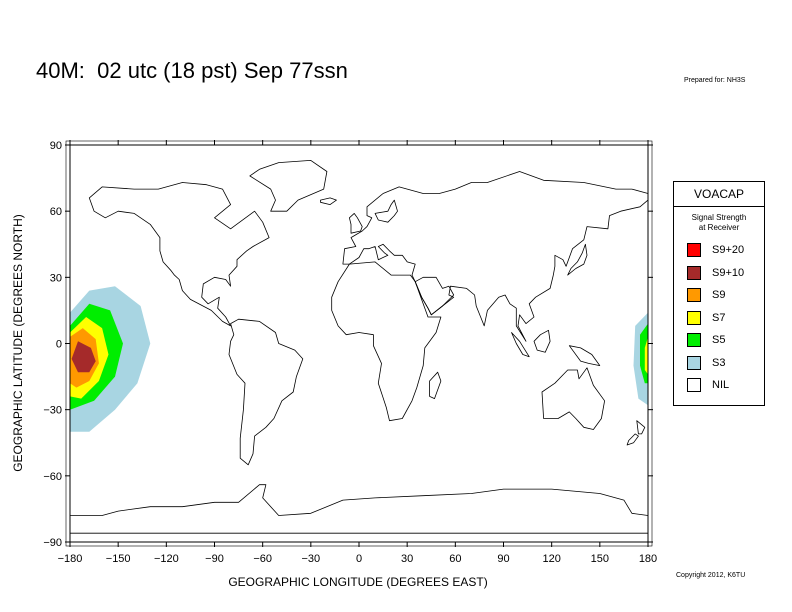 This screenshot has height=612, width=792. I want to click on landmass-greenland, so click(288, 186).